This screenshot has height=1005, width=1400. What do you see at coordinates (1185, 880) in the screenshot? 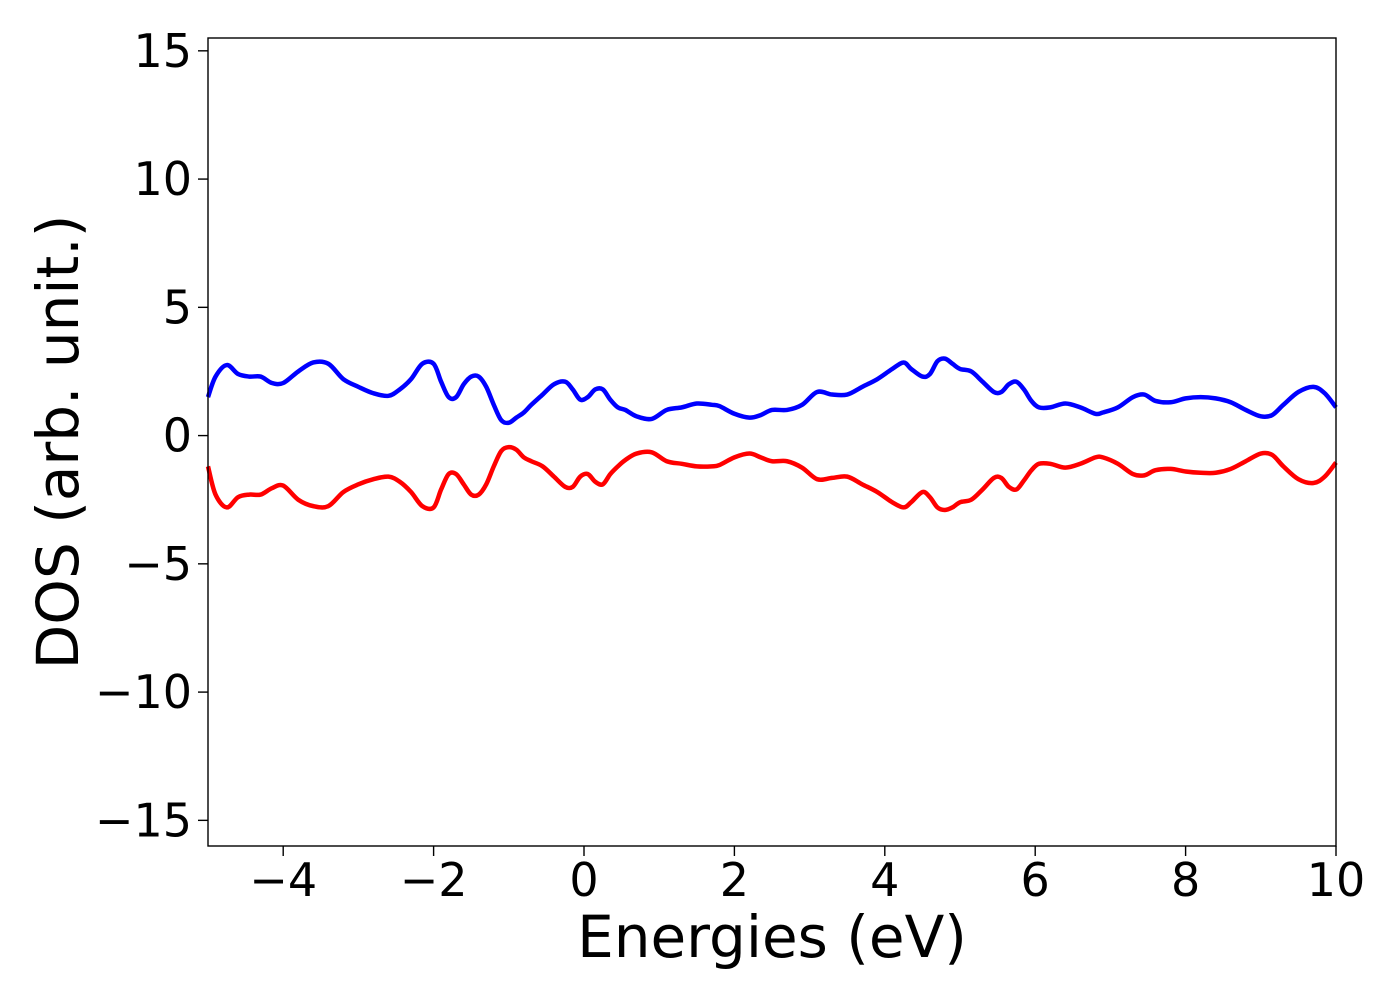
I see `x-tick-label: 8` at bounding box center [1185, 880].